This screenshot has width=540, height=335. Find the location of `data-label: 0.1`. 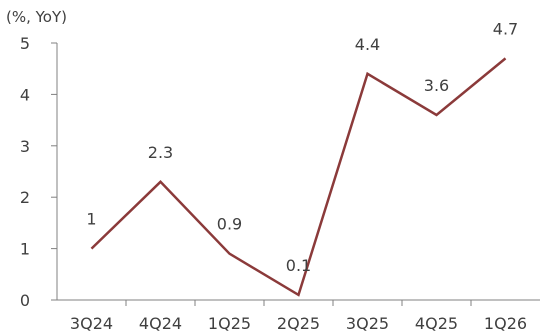

data-label: 0.1 is located at coordinates (298, 265).